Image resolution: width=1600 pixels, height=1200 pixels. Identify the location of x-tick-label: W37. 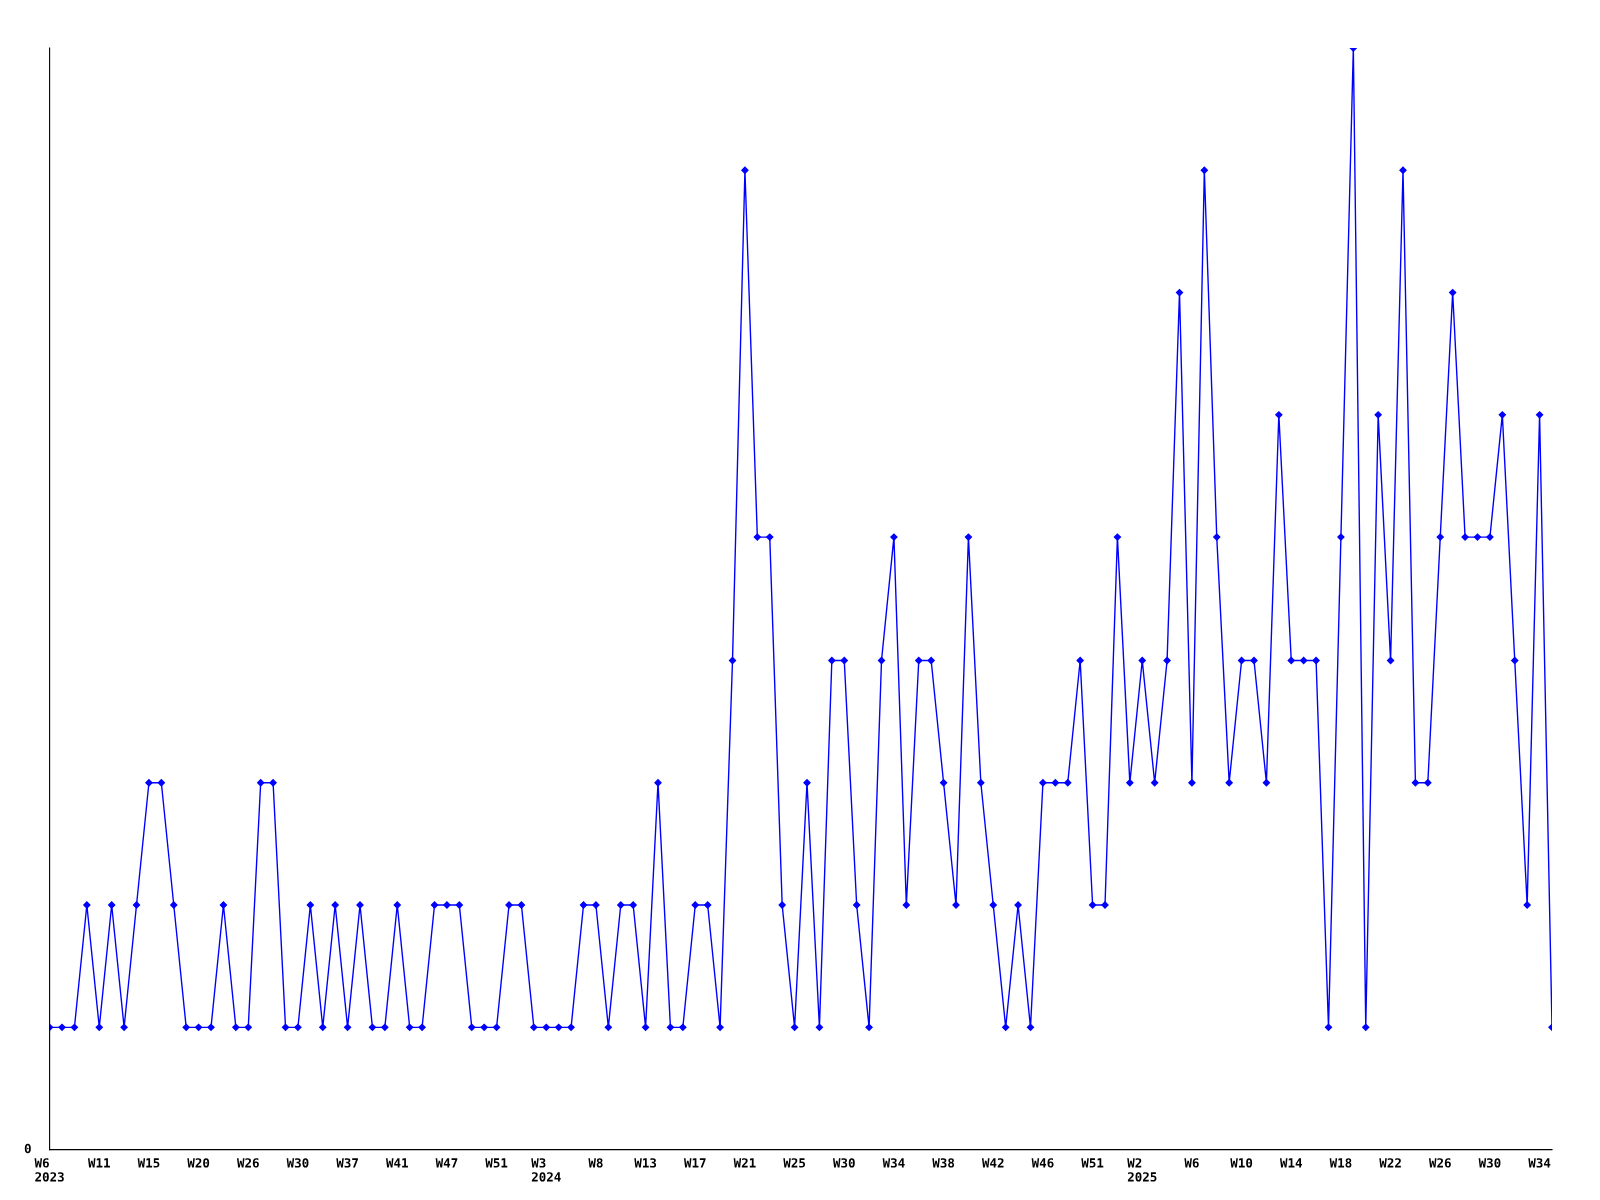
(347, 1163).